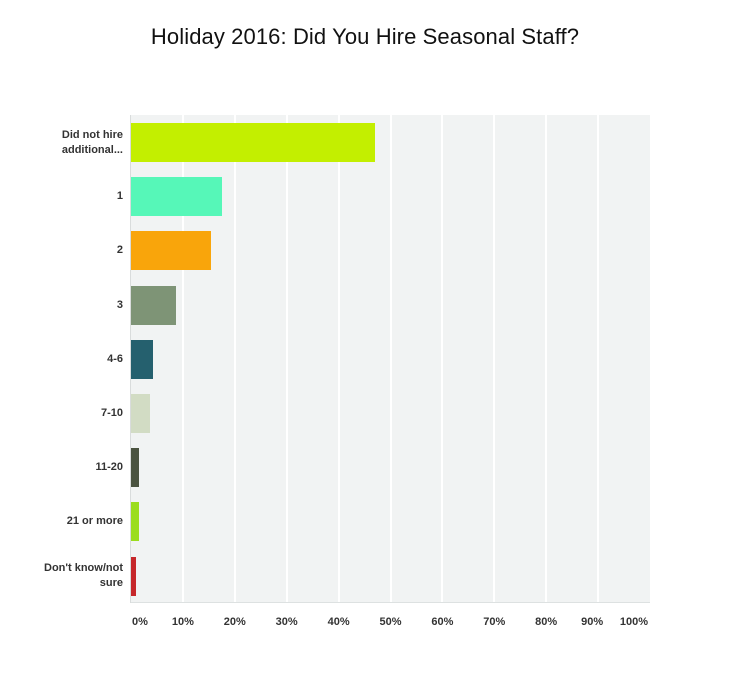 The height and width of the screenshot is (675, 730). What do you see at coordinates (494, 622) in the screenshot?
I see `x-tick-label: 70%` at bounding box center [494, 622].